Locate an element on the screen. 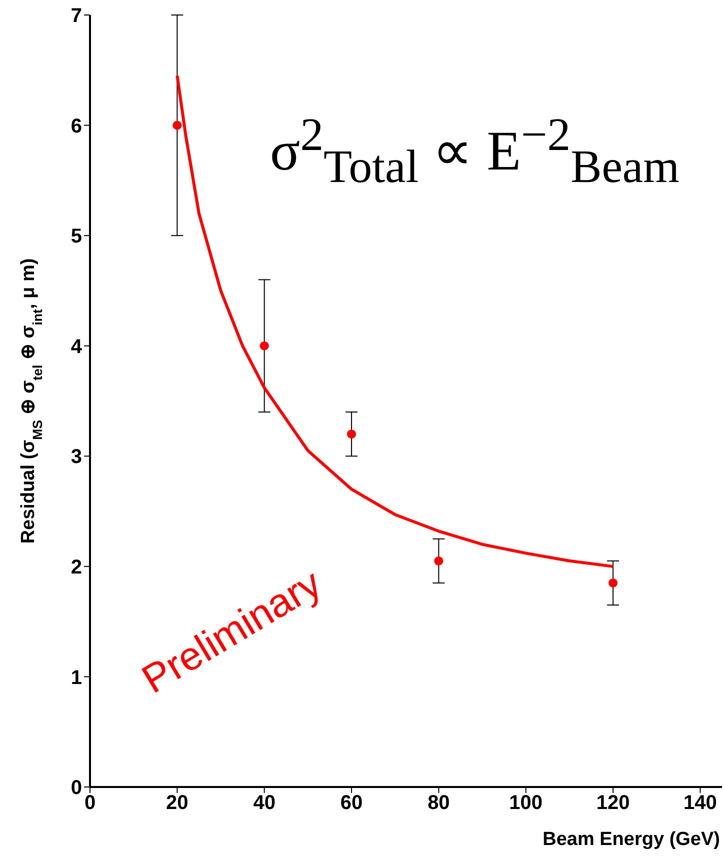  x-axis-title: Beam Energy (GeV) is located at coordinates (631, 839).